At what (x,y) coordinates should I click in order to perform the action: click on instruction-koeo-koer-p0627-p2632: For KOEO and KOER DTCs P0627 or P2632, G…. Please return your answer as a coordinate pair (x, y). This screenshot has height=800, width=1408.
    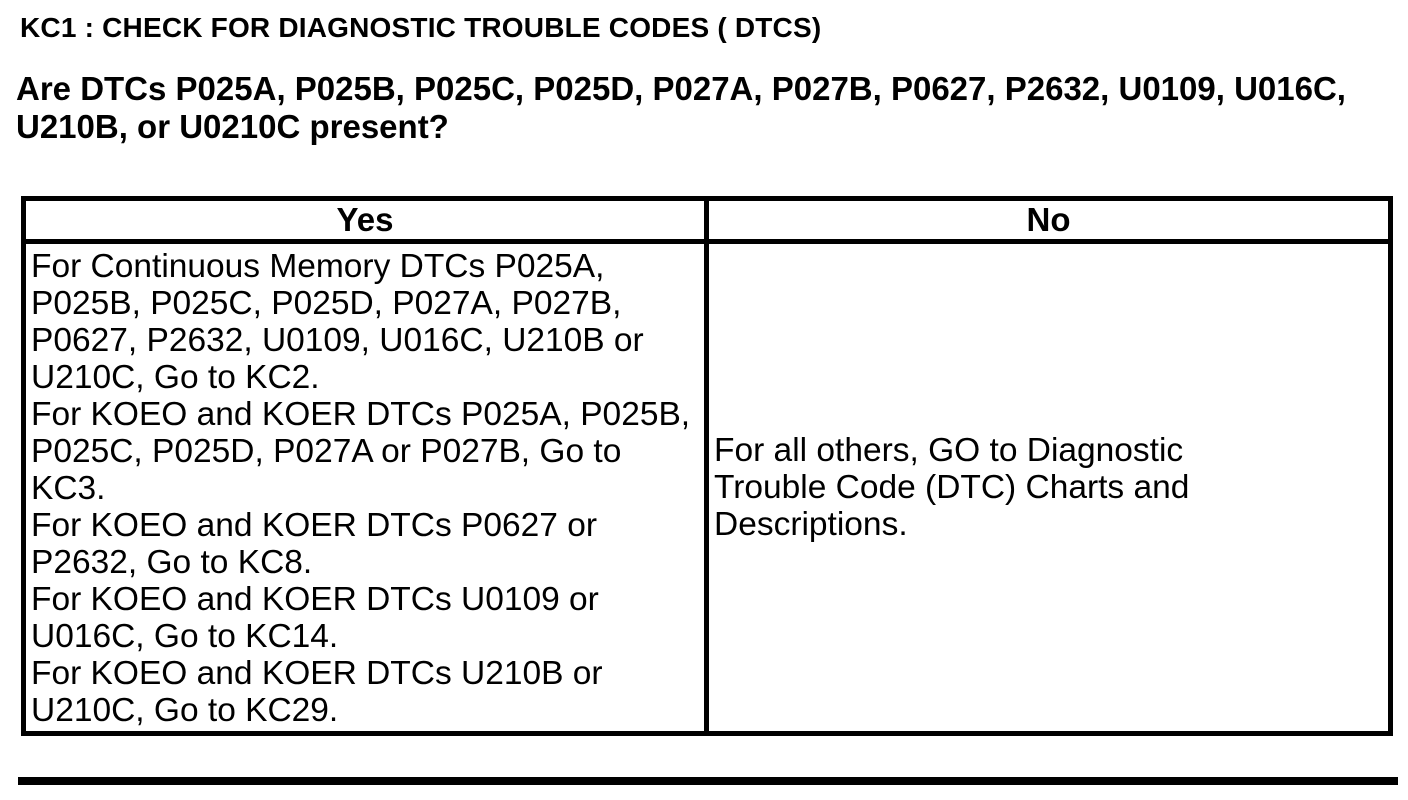
    Looking at the image, I should click on (314, 544).